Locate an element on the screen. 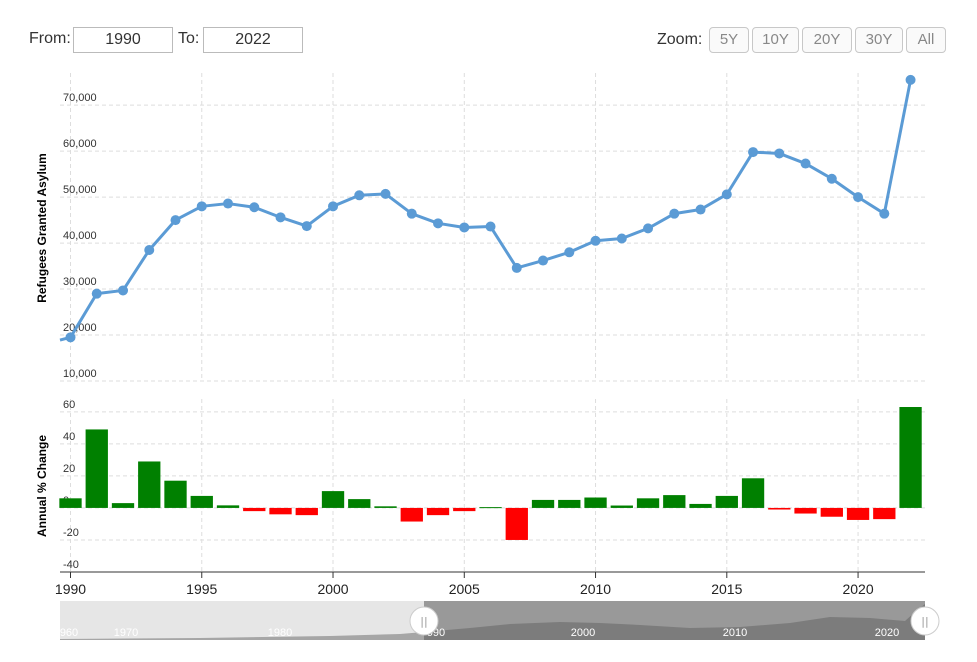 The width and height of the screenshot is (977, 662). line-y-tick-label: 10,000 is located at coordinates (80, 374).